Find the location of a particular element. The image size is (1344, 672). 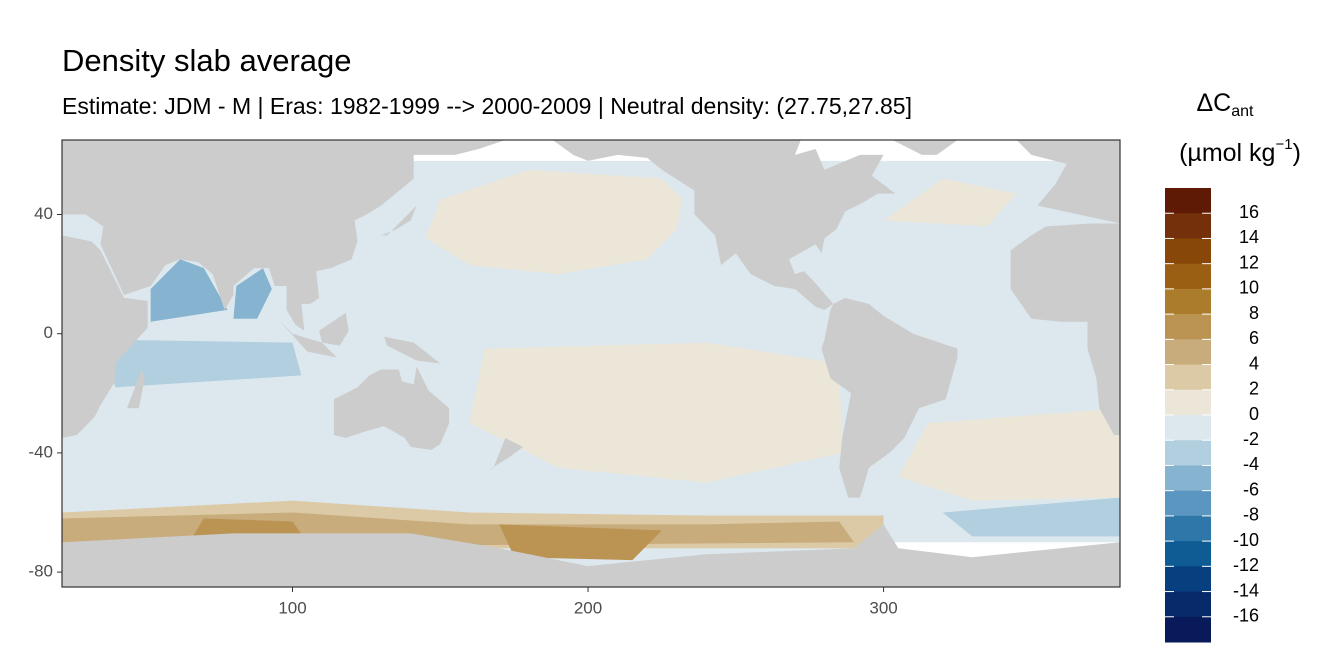

legend-unit: (µmol kg−1) is located at coordinates (1240, 151).